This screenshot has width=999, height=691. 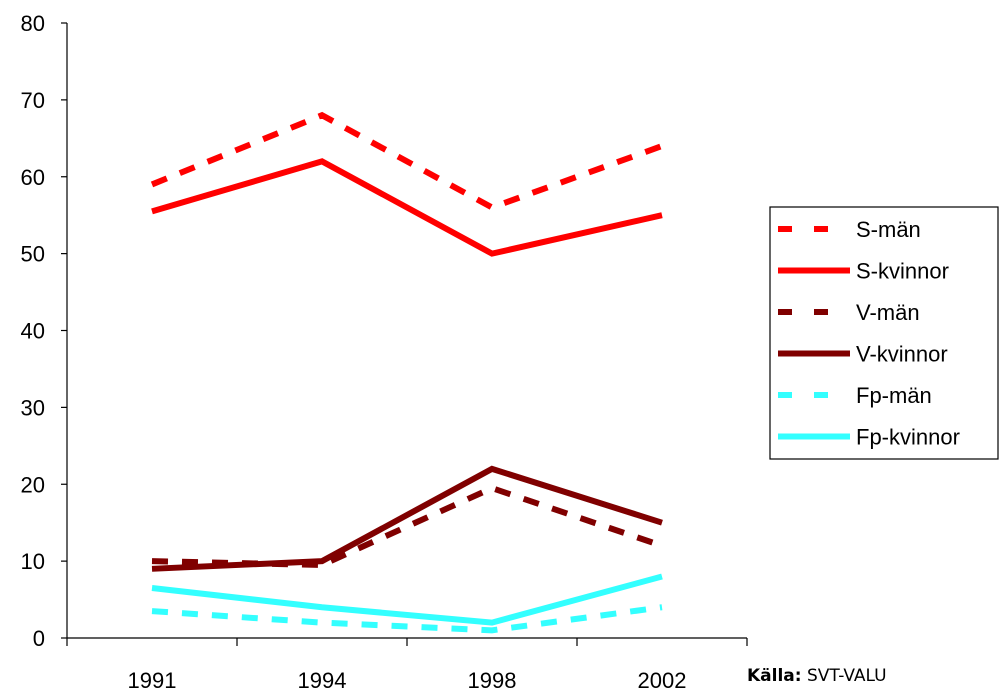 What do you see at coordinates (902, 271) in the screenshot?
I see `legend-label: S-kvinnor` at bounding box center [902, 271].